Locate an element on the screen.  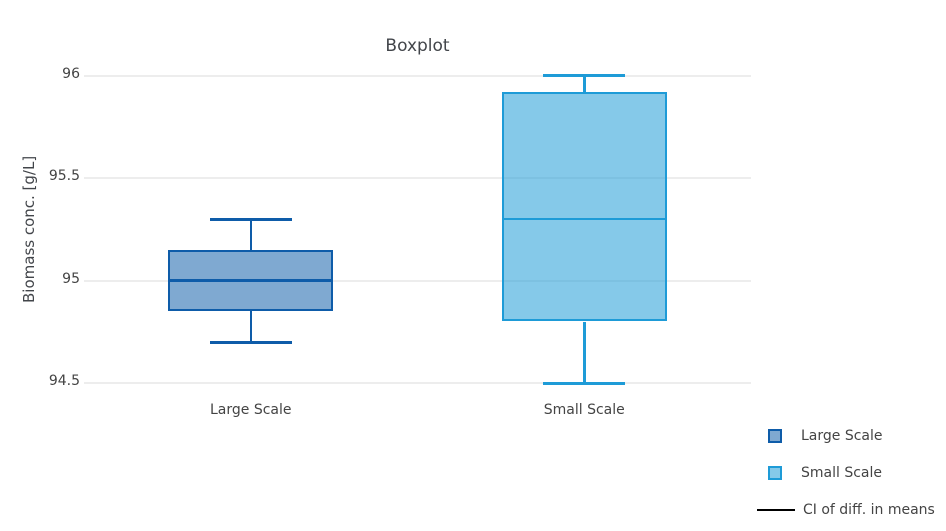
whisker-cap-bottom-large-scale is located at coordinates (250, 342).